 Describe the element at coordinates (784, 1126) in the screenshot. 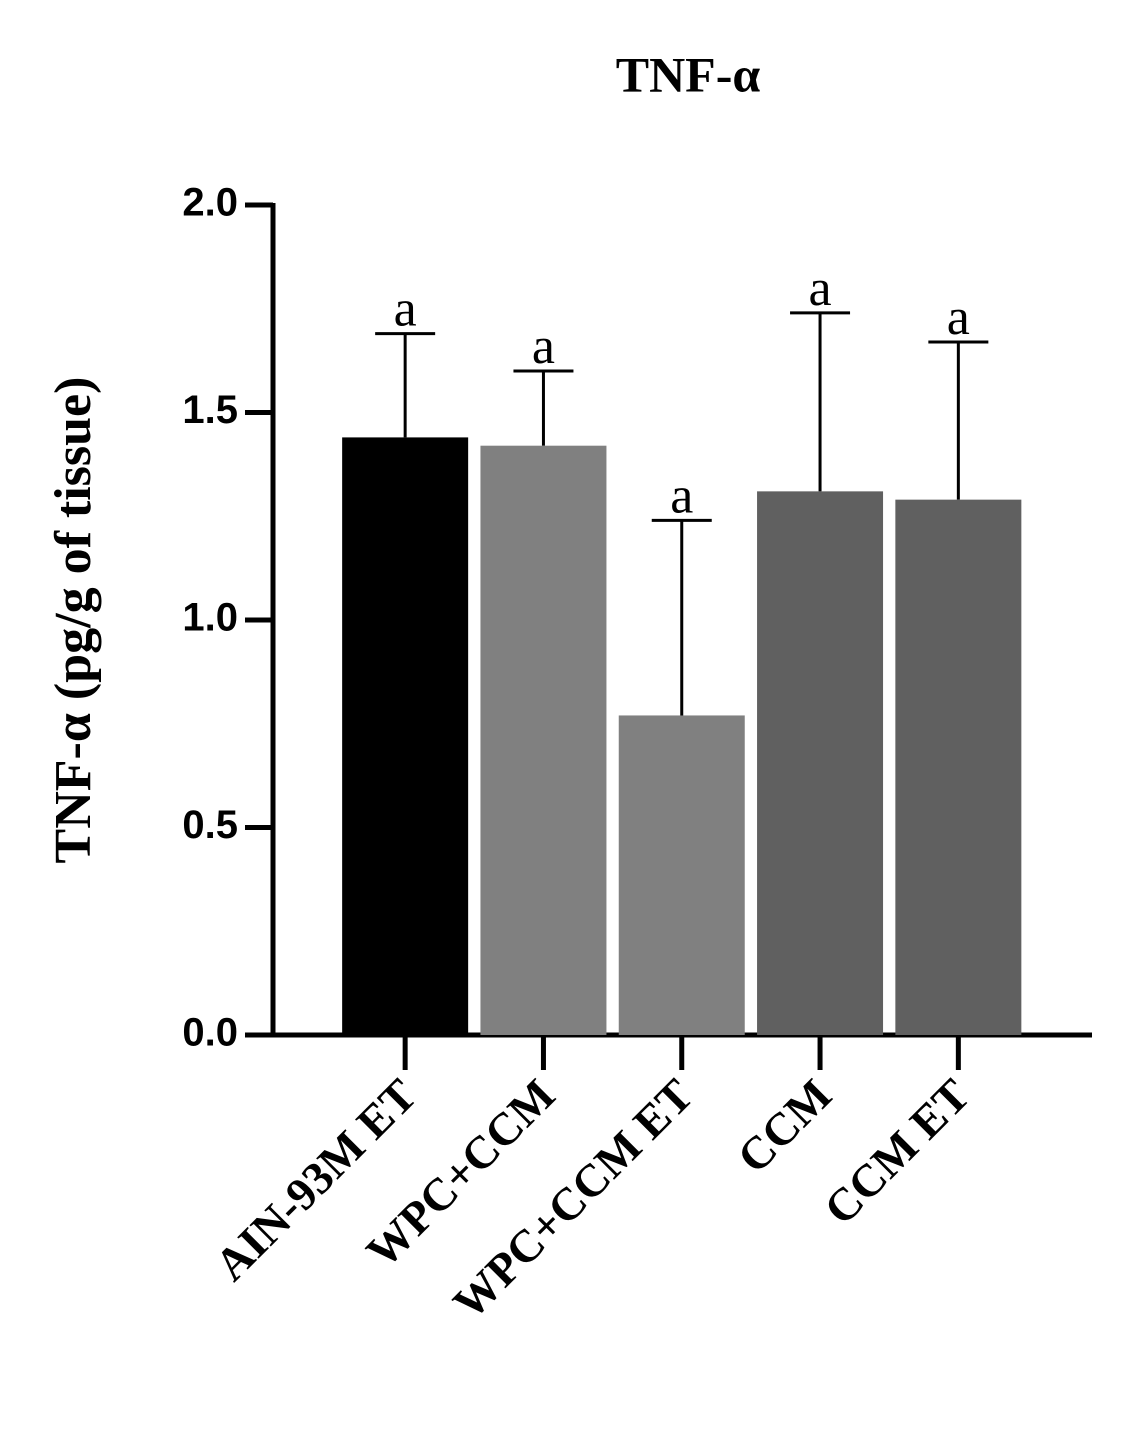

I see `x-tick-label: CCM` at that location.